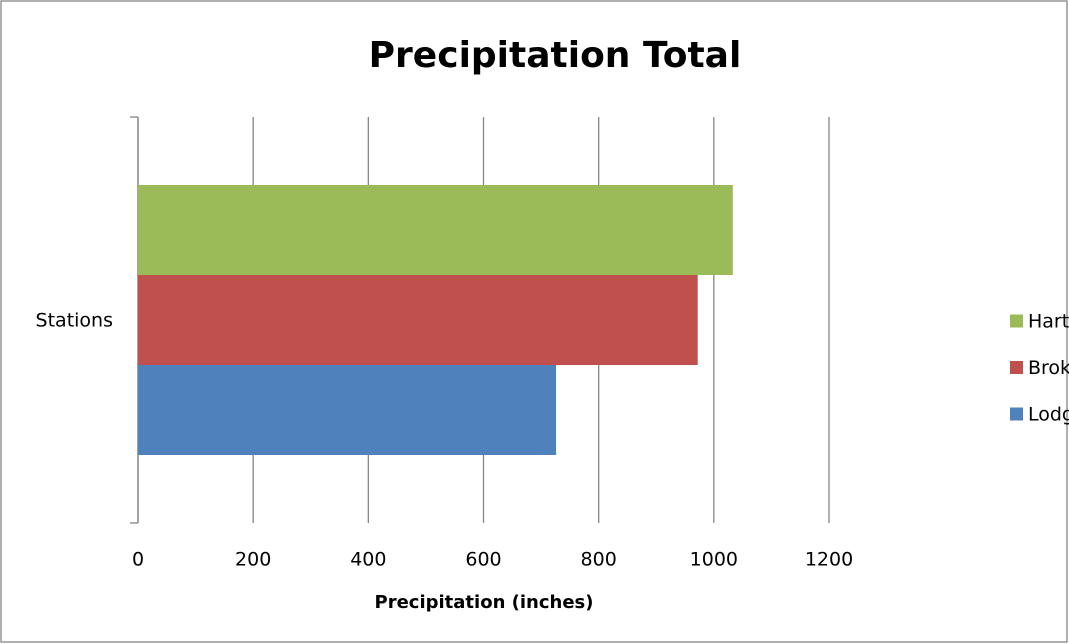 The width and height of the screenshot is (1069, 644). What do you see at coordinates (829, 560) in the screenshot?
I see `x-tick-label: 1200` at bounding box center [829, 560].